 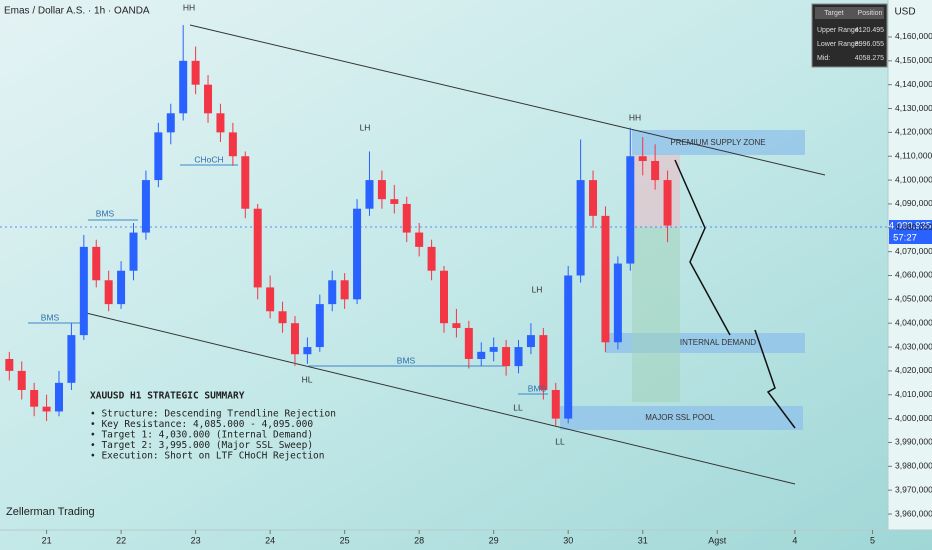 I want to click on stats-cell: 4058.275, so click(x=869, y=58).